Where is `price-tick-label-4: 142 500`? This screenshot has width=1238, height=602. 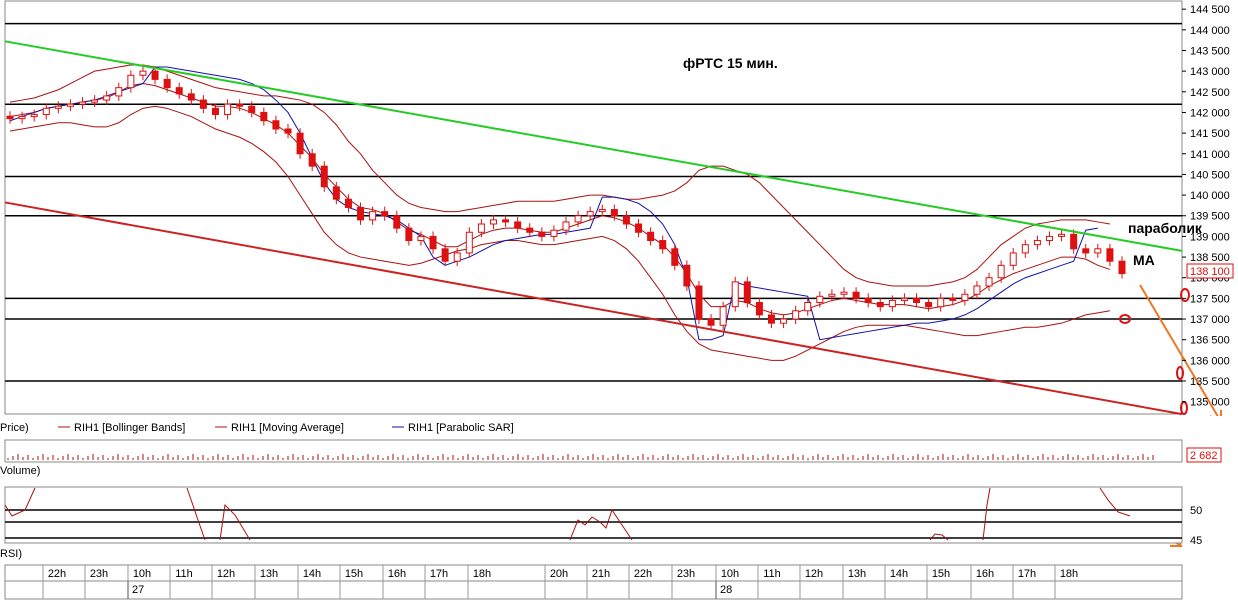
price-tick-label-4: 142 500 is located at coordinates (1210, 93).